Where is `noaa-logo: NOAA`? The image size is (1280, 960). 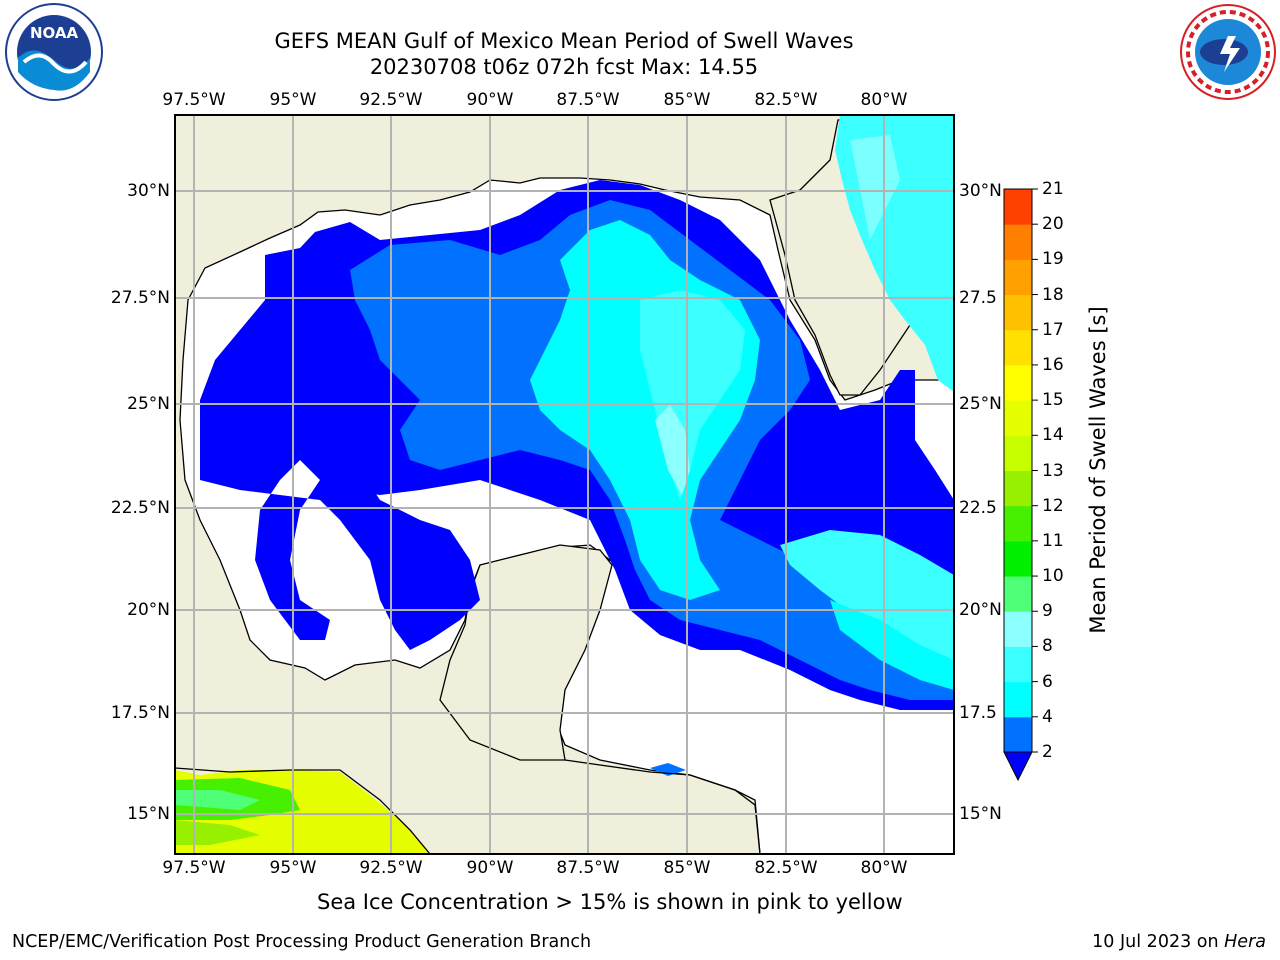
noaa-logo: NOAA is located at coordinates (54, 52).